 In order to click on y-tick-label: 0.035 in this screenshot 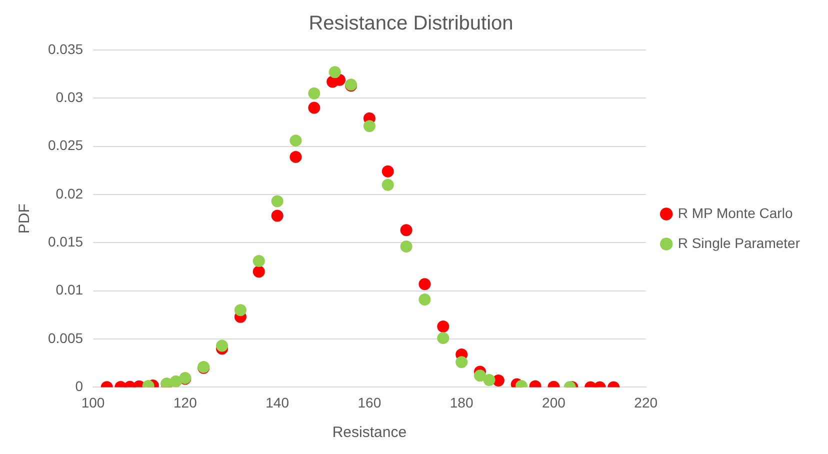, I will do `click(66, 48)`.